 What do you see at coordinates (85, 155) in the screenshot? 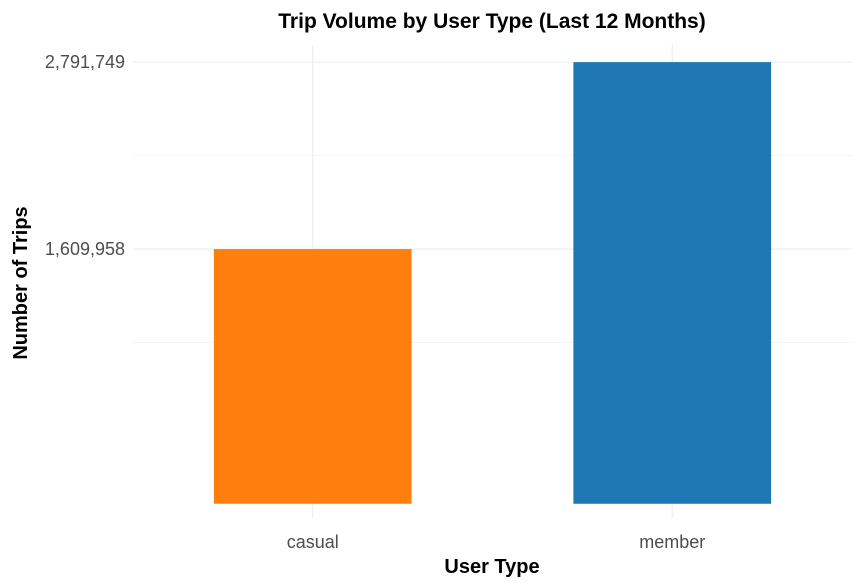
I see `y-axis-ticks: 1,609,958 2,791,749` at bounding box center [85, 155].